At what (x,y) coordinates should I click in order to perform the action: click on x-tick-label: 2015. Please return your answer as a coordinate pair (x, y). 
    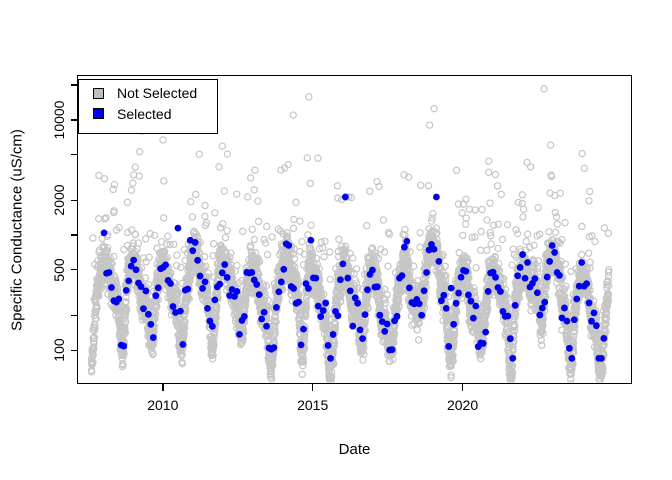
    Looking at the image, I should click on (313, 405).